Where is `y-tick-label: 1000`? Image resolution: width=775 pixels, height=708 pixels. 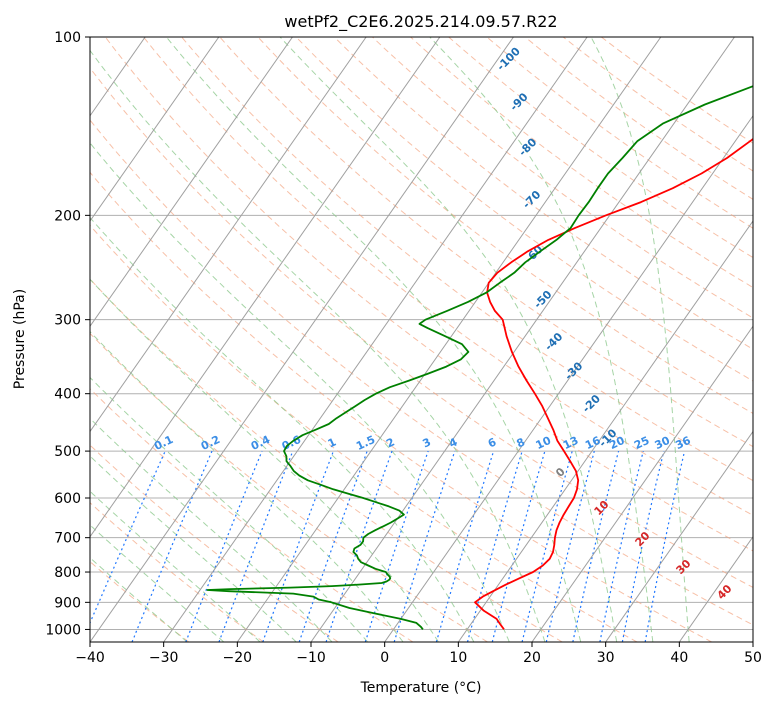
y-tick-label: 1000 is located at coordinates (63, 630).